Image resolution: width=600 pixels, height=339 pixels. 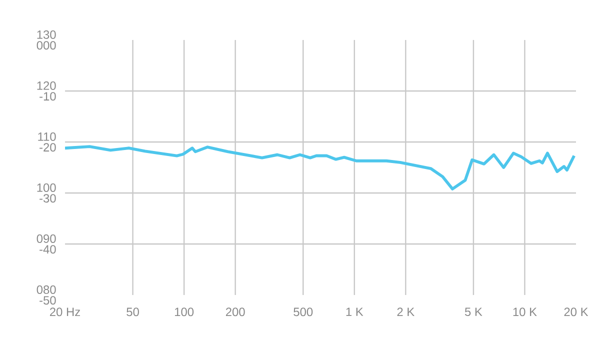 I want to click on y2-tick-label: -30, so click(x=48, y=198).